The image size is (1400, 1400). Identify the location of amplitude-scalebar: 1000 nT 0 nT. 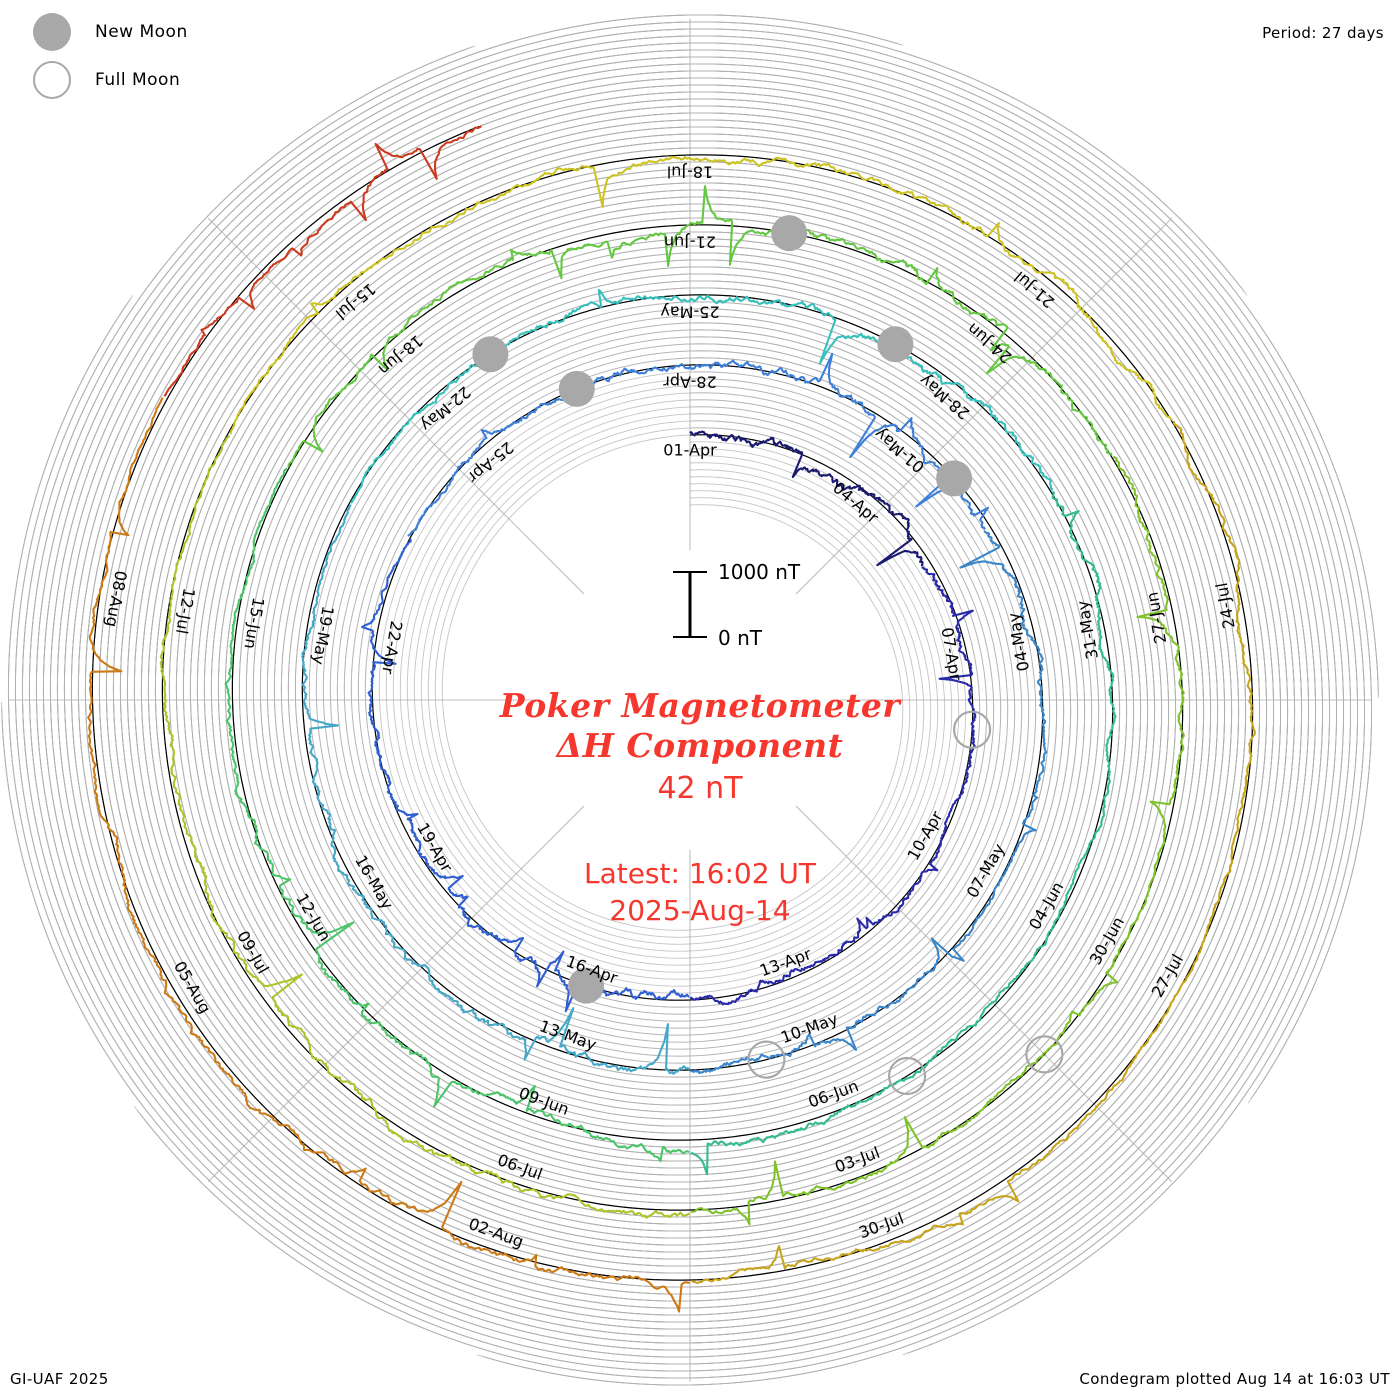
(737, 605).